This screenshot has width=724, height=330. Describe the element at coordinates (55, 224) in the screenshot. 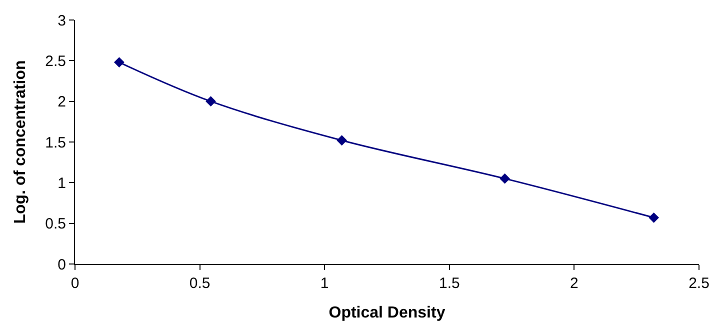

I see `y-tick-label: 0.5` at that location.